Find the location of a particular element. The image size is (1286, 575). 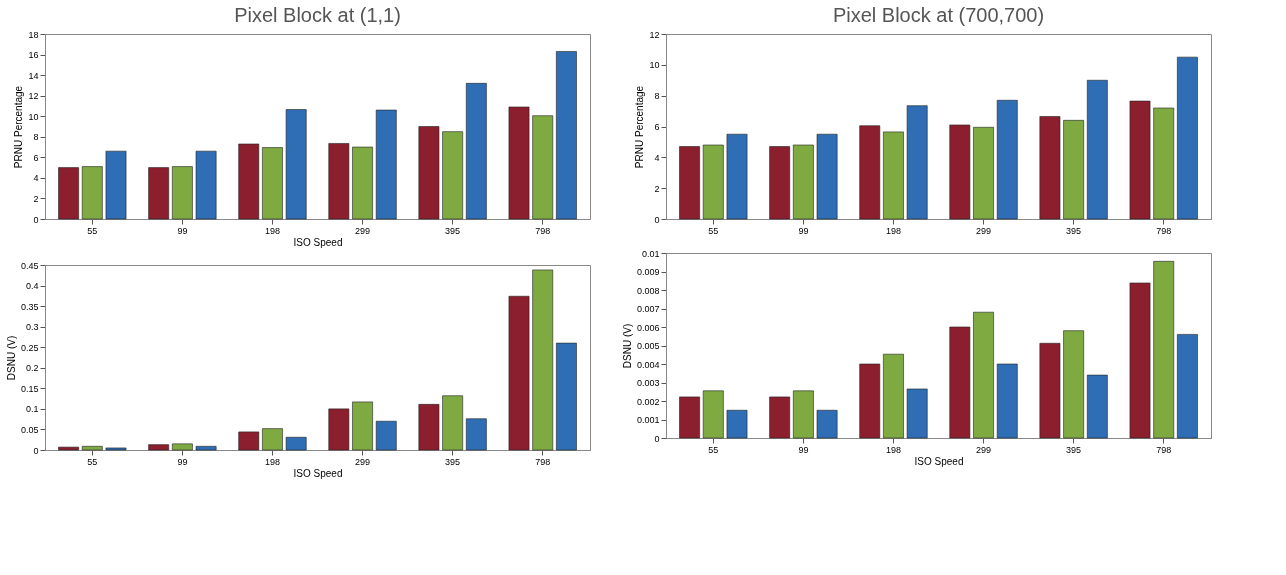

y-tick-label: 6 is located at coordinates (36, 157).